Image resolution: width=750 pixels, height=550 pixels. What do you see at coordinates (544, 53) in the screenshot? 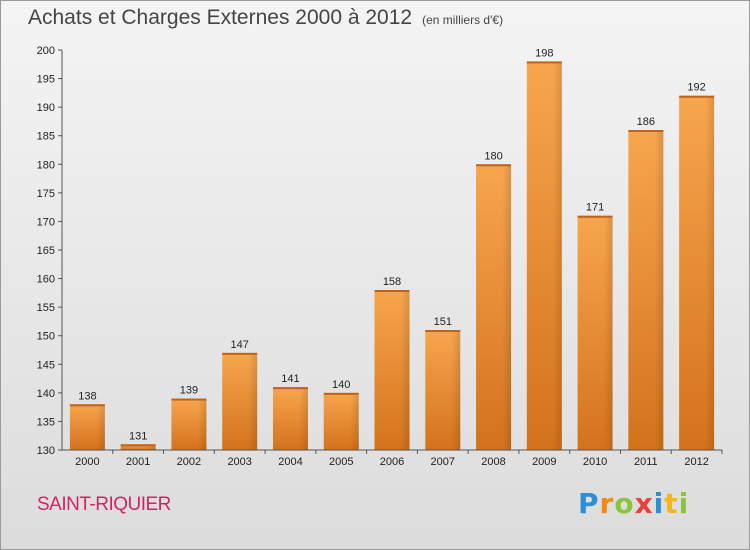
I see `bar-value-label: 198` at bounding box center [544, 53].